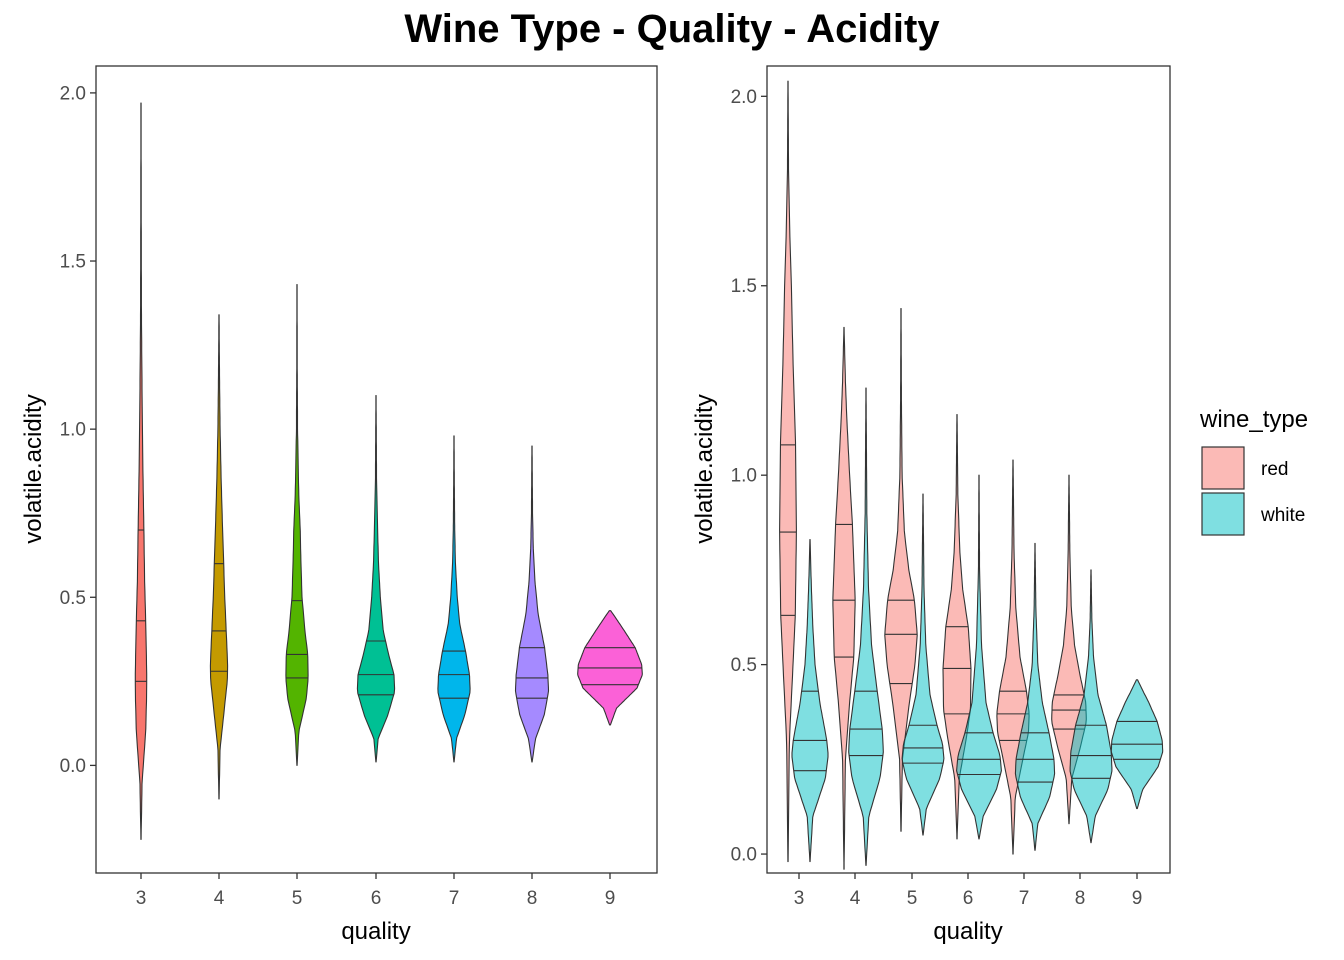 Image resolution: width=1344 pixels, height=960 pixels. What do you see at coordinates (967, 931) in the screenshot?
I see `right-x-axis-label: quality` at bounding box center [967, 931].